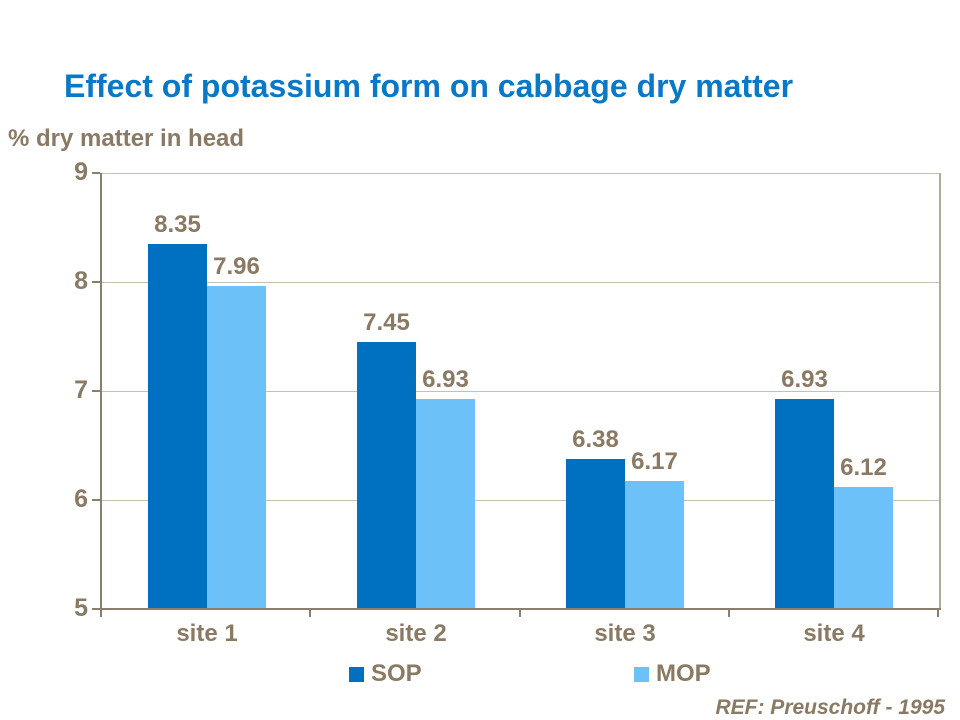 This screenshot has height=720, width=960. Describe the element at coordinates (520, 609) in the screenshot. I see `x-axis-line` at that location.